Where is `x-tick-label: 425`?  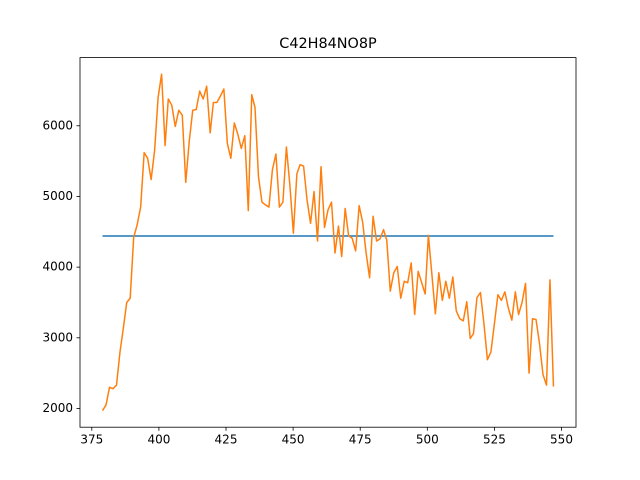
x-tick-label: 425 is located at coordinates (226, 440).